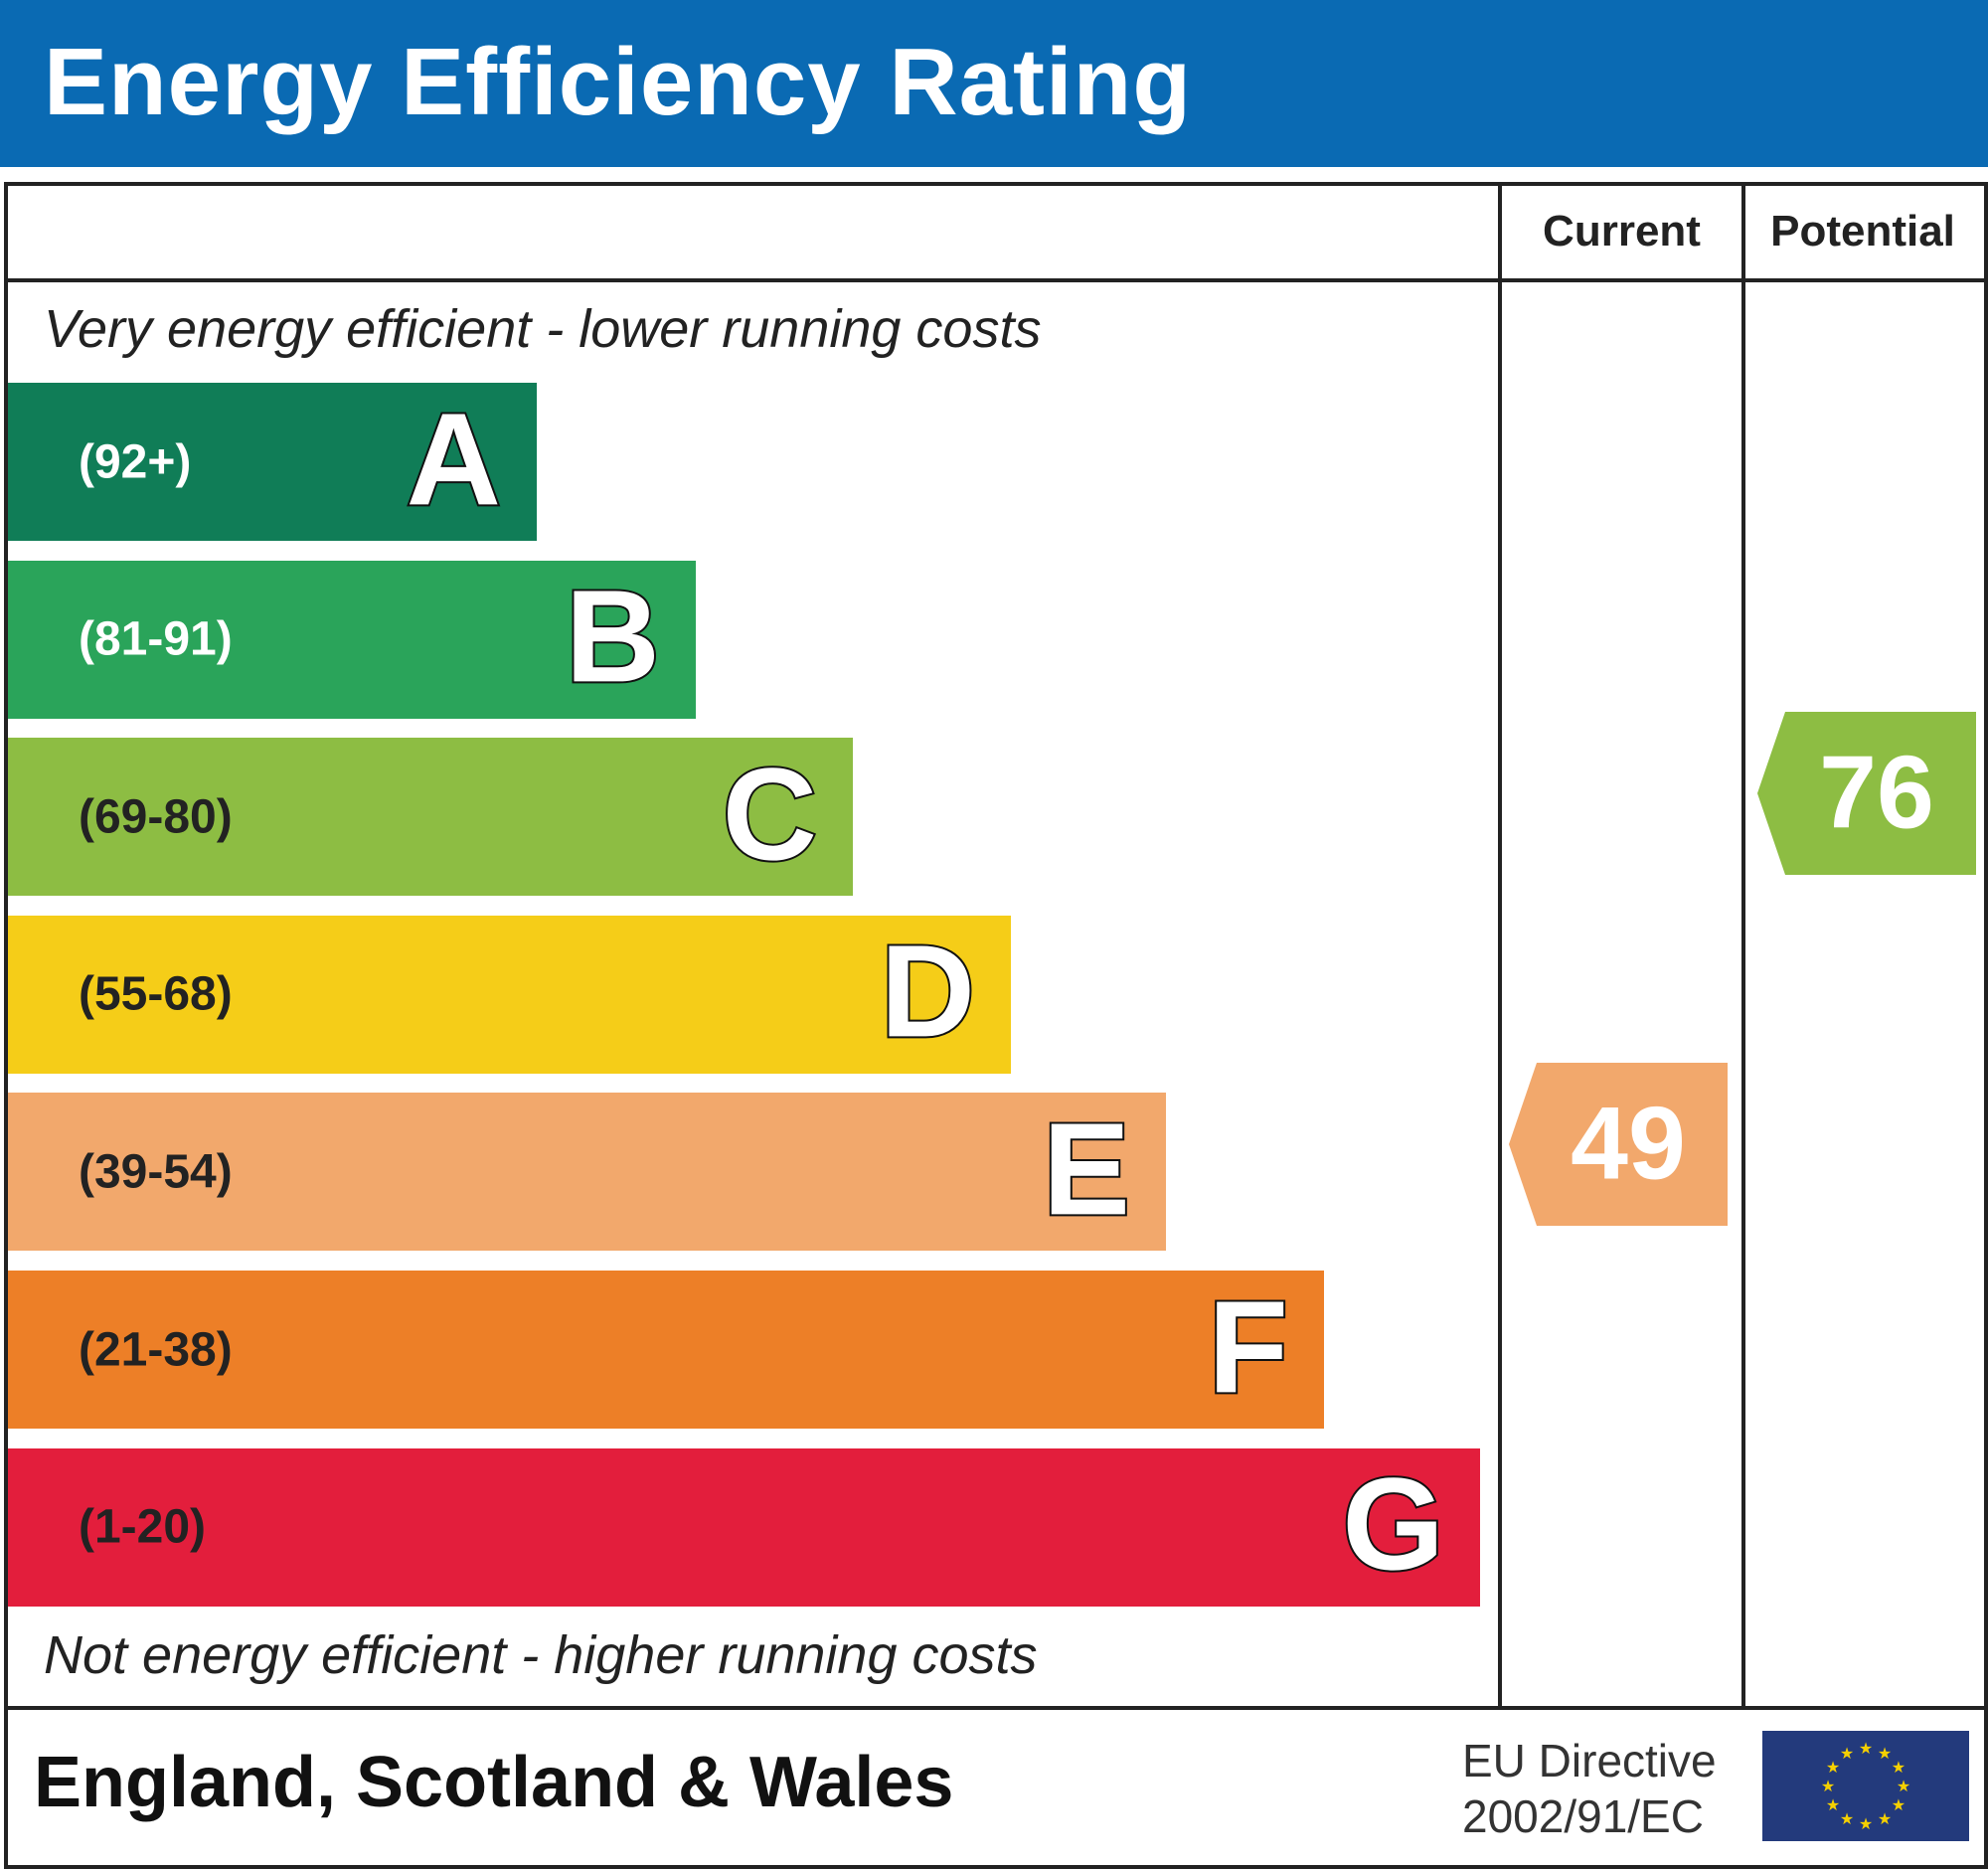 This screenshot has width=1988, height=1869. Describe the element at coordinates (618, 82) in the screenshot. I see `page-title: Energy Efficiency Rating` at that location.